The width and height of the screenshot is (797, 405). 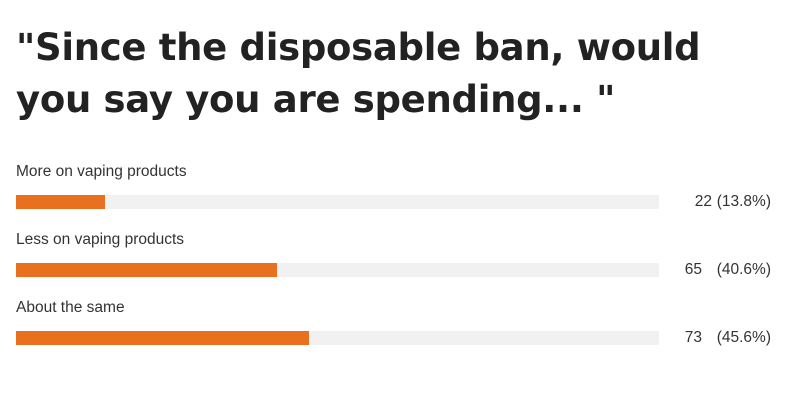 What do you see at coordinates (398, 260) in the screenshot?
I see `bar-row: Less on vaping products 65 (40.6%)` at bounding box center [398, 260].